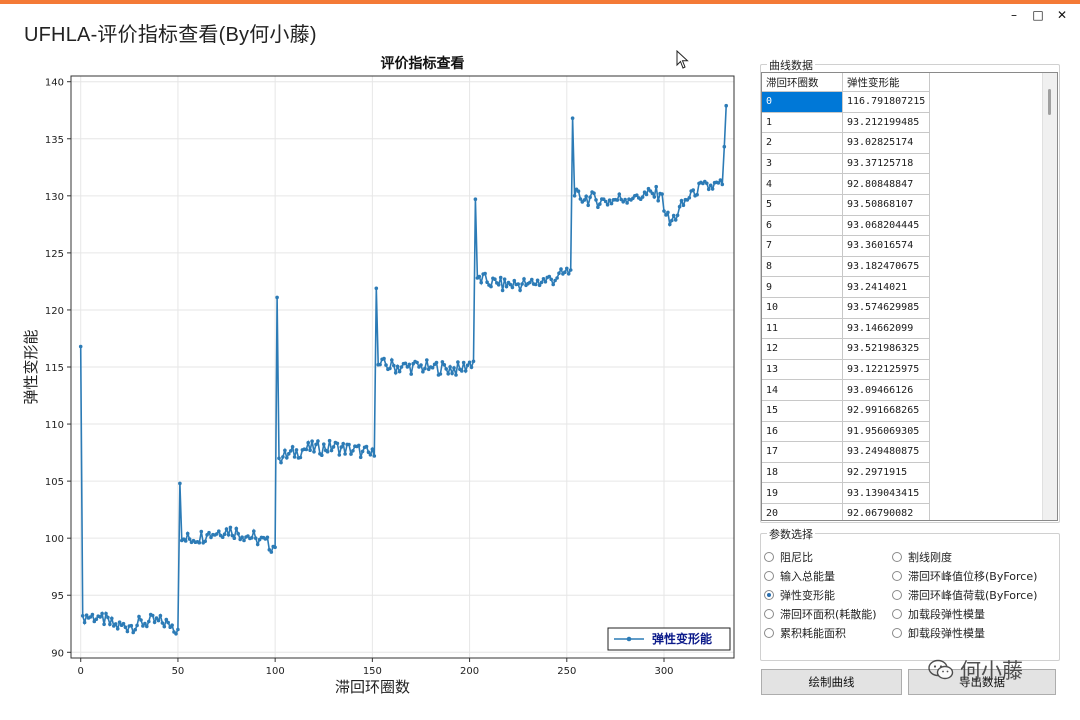  Describe the element at coordinates (886, 143) in the screenshot. I see `cell-value: 93.02825174` at that location.